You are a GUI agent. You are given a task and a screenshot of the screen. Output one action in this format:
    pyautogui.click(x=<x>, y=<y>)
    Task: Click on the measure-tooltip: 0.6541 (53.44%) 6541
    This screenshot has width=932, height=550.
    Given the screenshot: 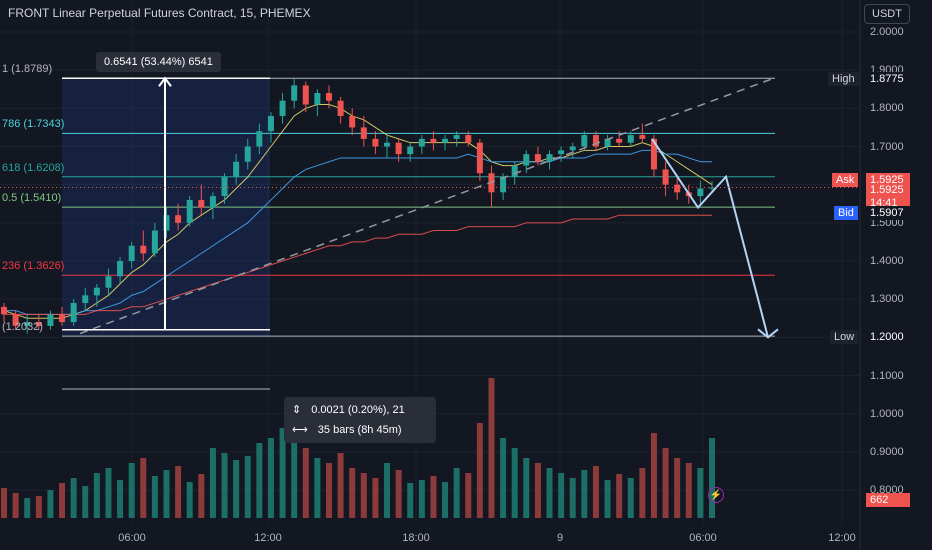 What is the action you would take?
    pyautogui.click(x=158, y=62)
    